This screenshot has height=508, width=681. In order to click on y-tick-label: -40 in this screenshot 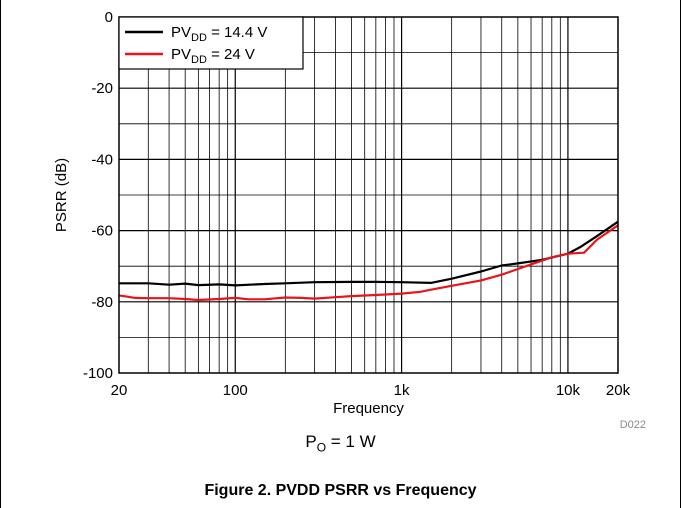, I will do `click(102, 159)`.